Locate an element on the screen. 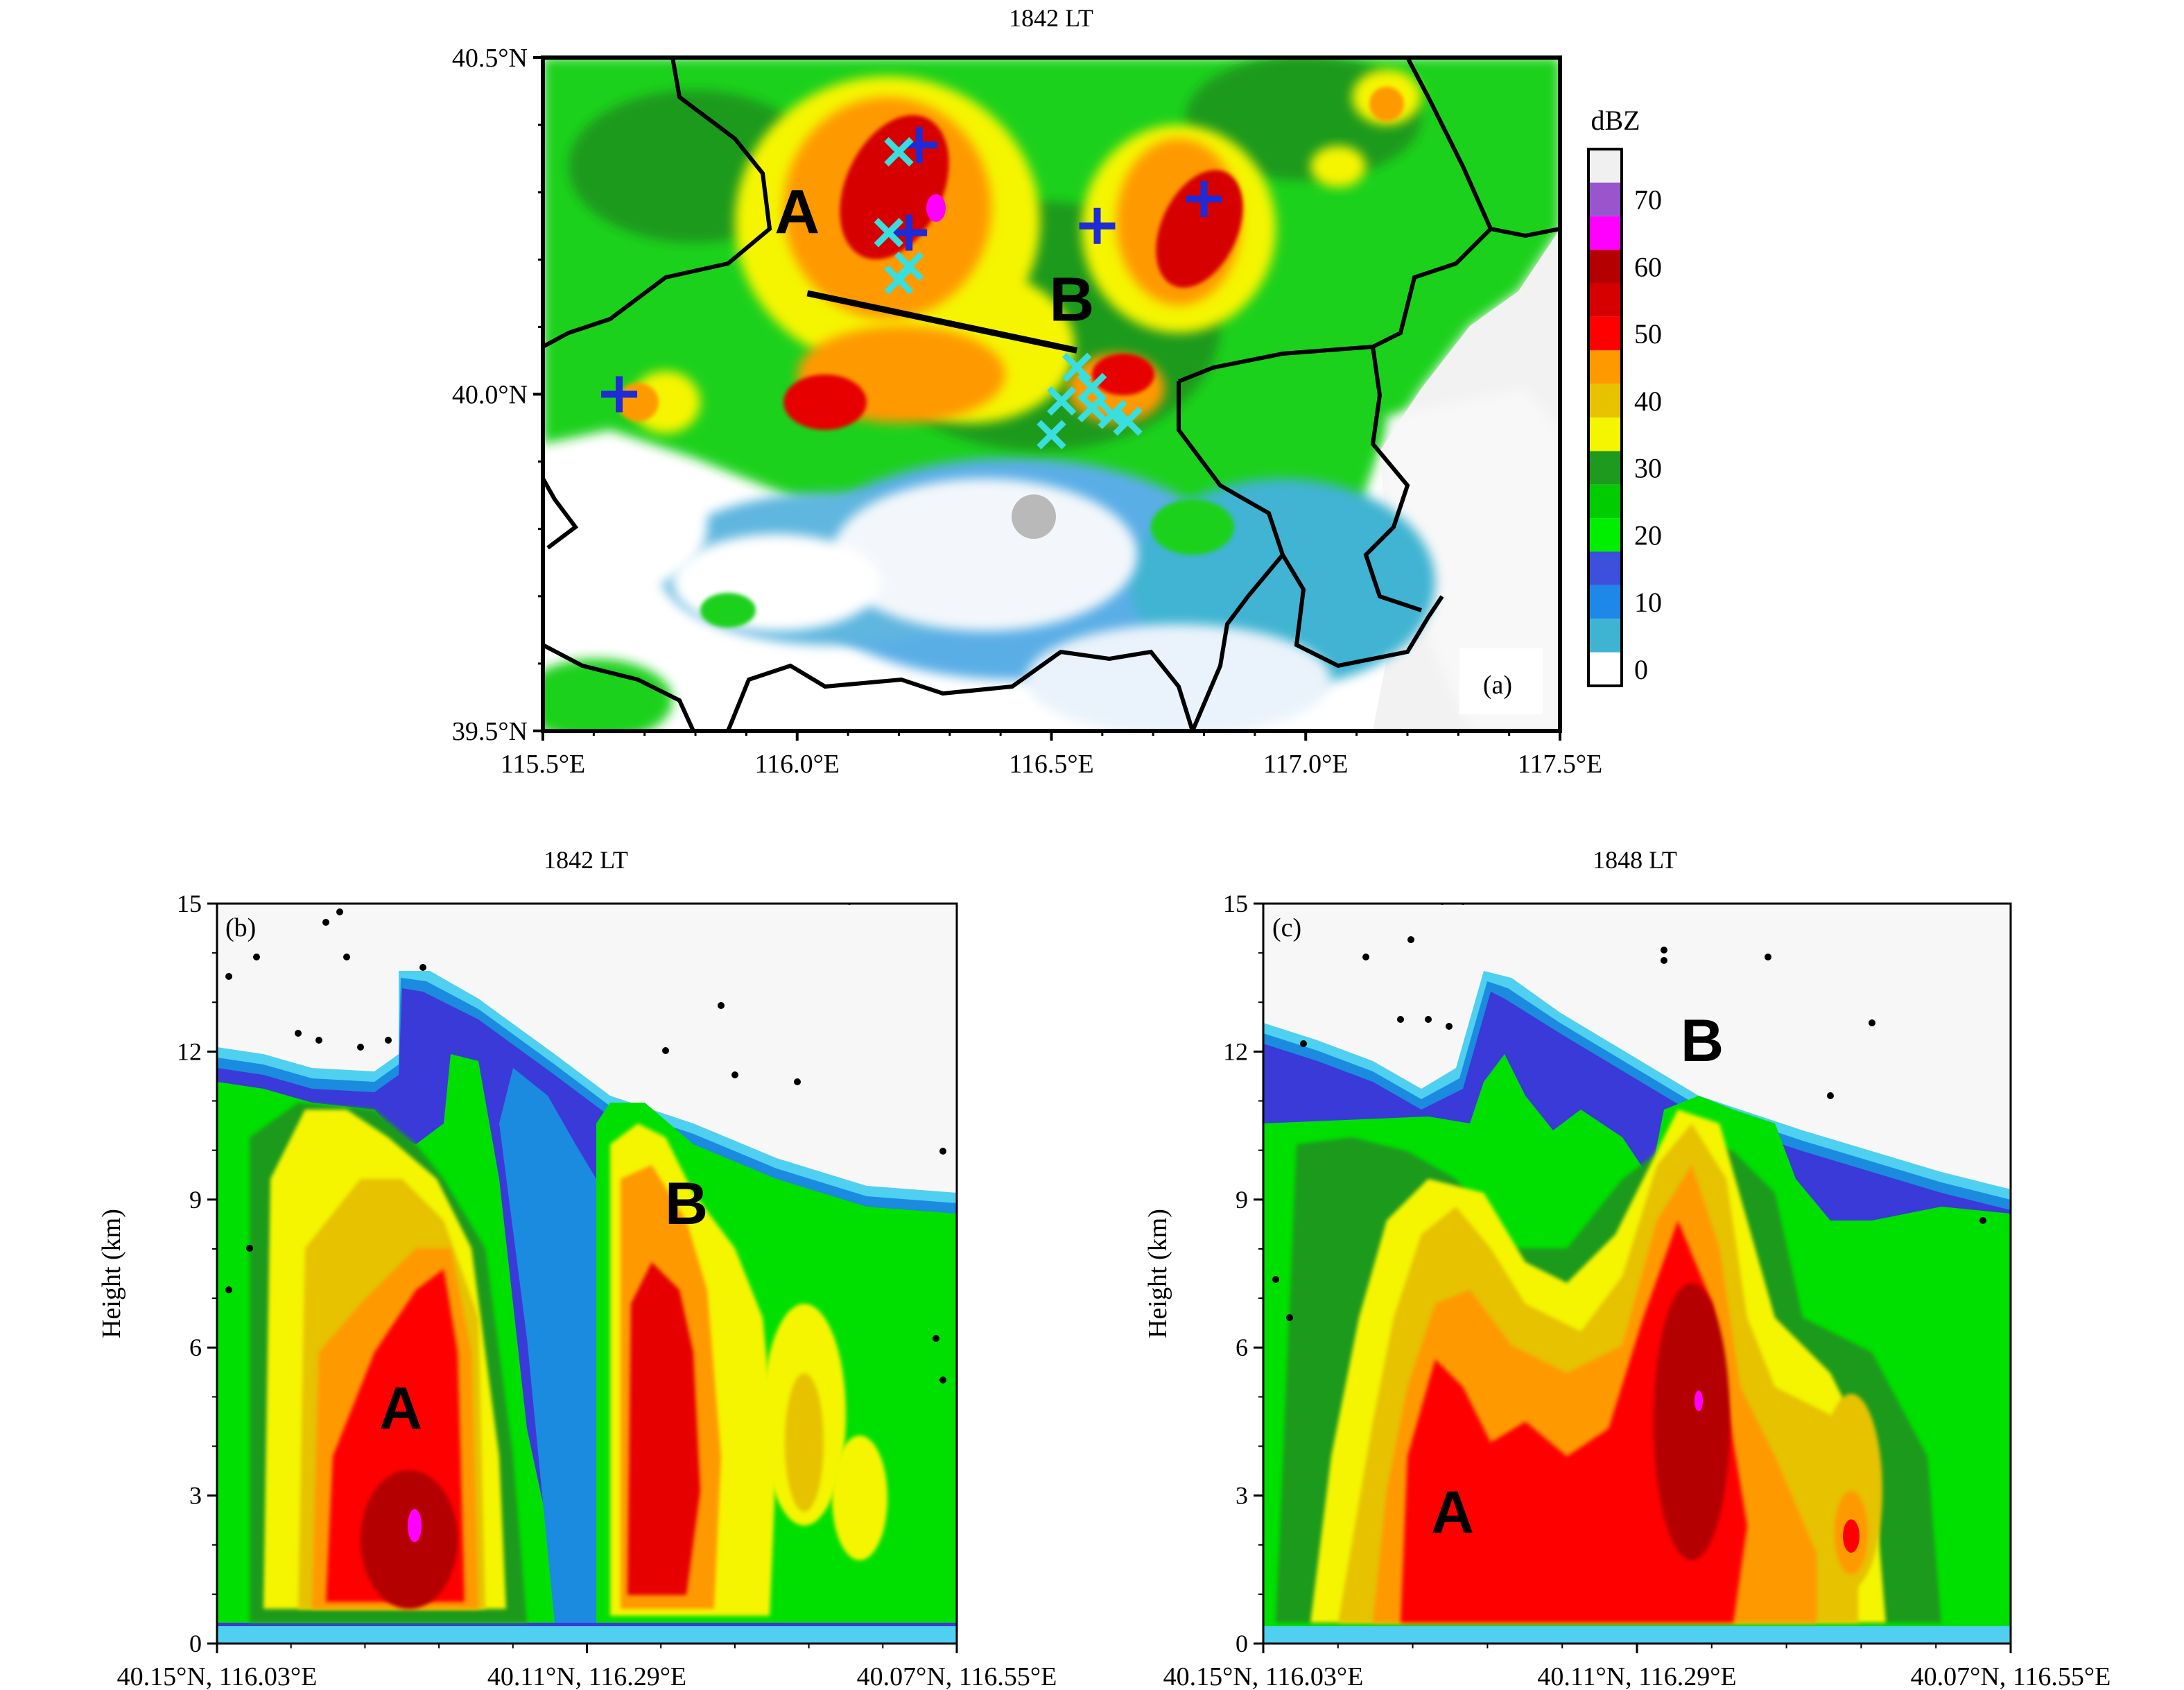 The image size is (2184, 1690). panel-b-reflectivity-field is located at coordinates (587, 1274).